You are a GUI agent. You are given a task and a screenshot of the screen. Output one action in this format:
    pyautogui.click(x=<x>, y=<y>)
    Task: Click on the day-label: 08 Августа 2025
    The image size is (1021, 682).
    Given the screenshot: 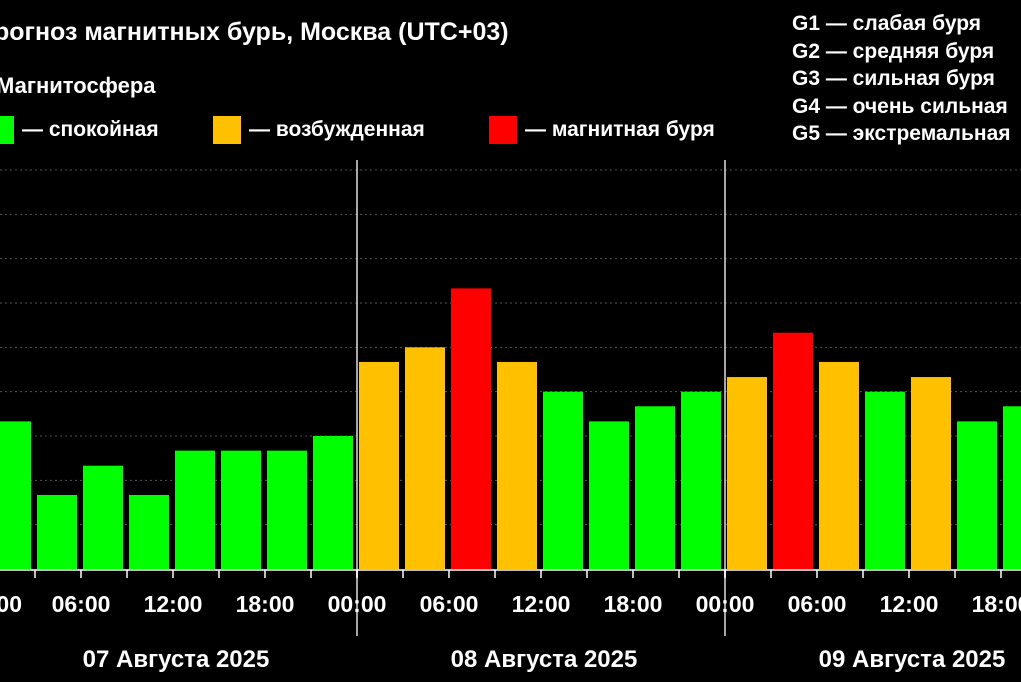 What is the action you would take?
    pyautogui.click(x=544, y=659)
    